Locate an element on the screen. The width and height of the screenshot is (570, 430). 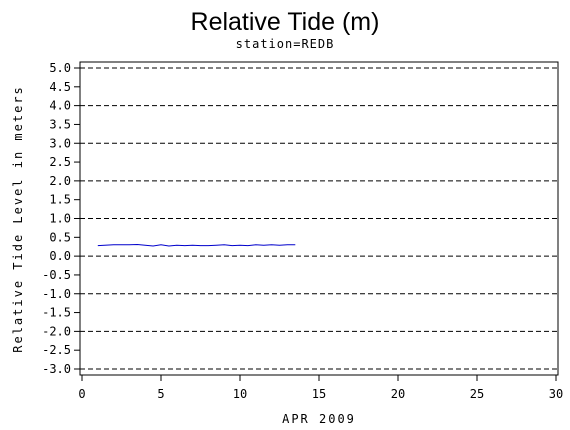
x-tick-label: 25 is located at coordinates (477, 394).